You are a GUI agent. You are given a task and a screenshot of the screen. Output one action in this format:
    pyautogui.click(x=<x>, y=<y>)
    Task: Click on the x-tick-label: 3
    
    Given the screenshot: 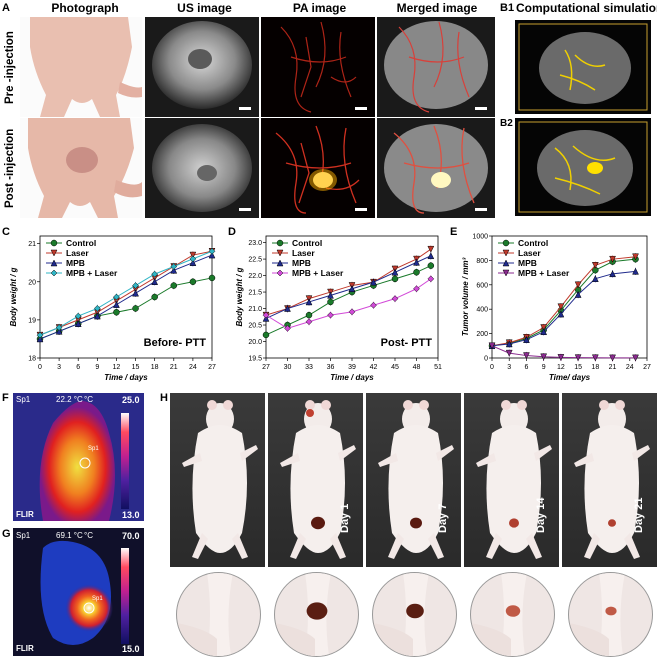 What is the action you would take?
    pyautogui.click(x=59, y=367)
    